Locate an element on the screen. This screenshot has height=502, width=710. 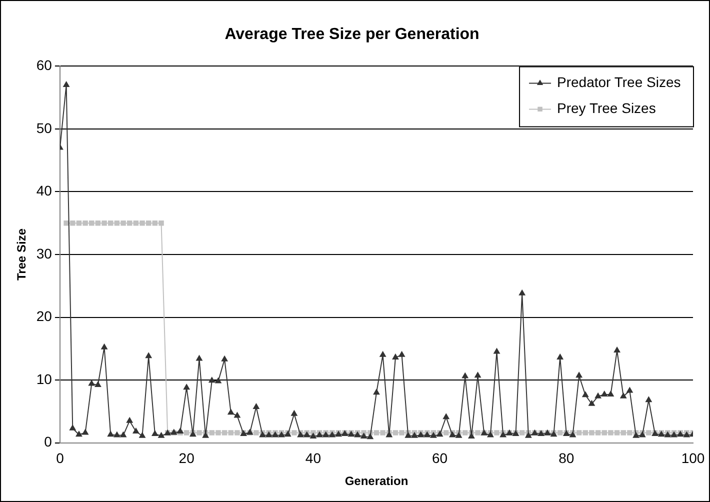
y-tick-label: 30 is located at coordinates (44, 253).